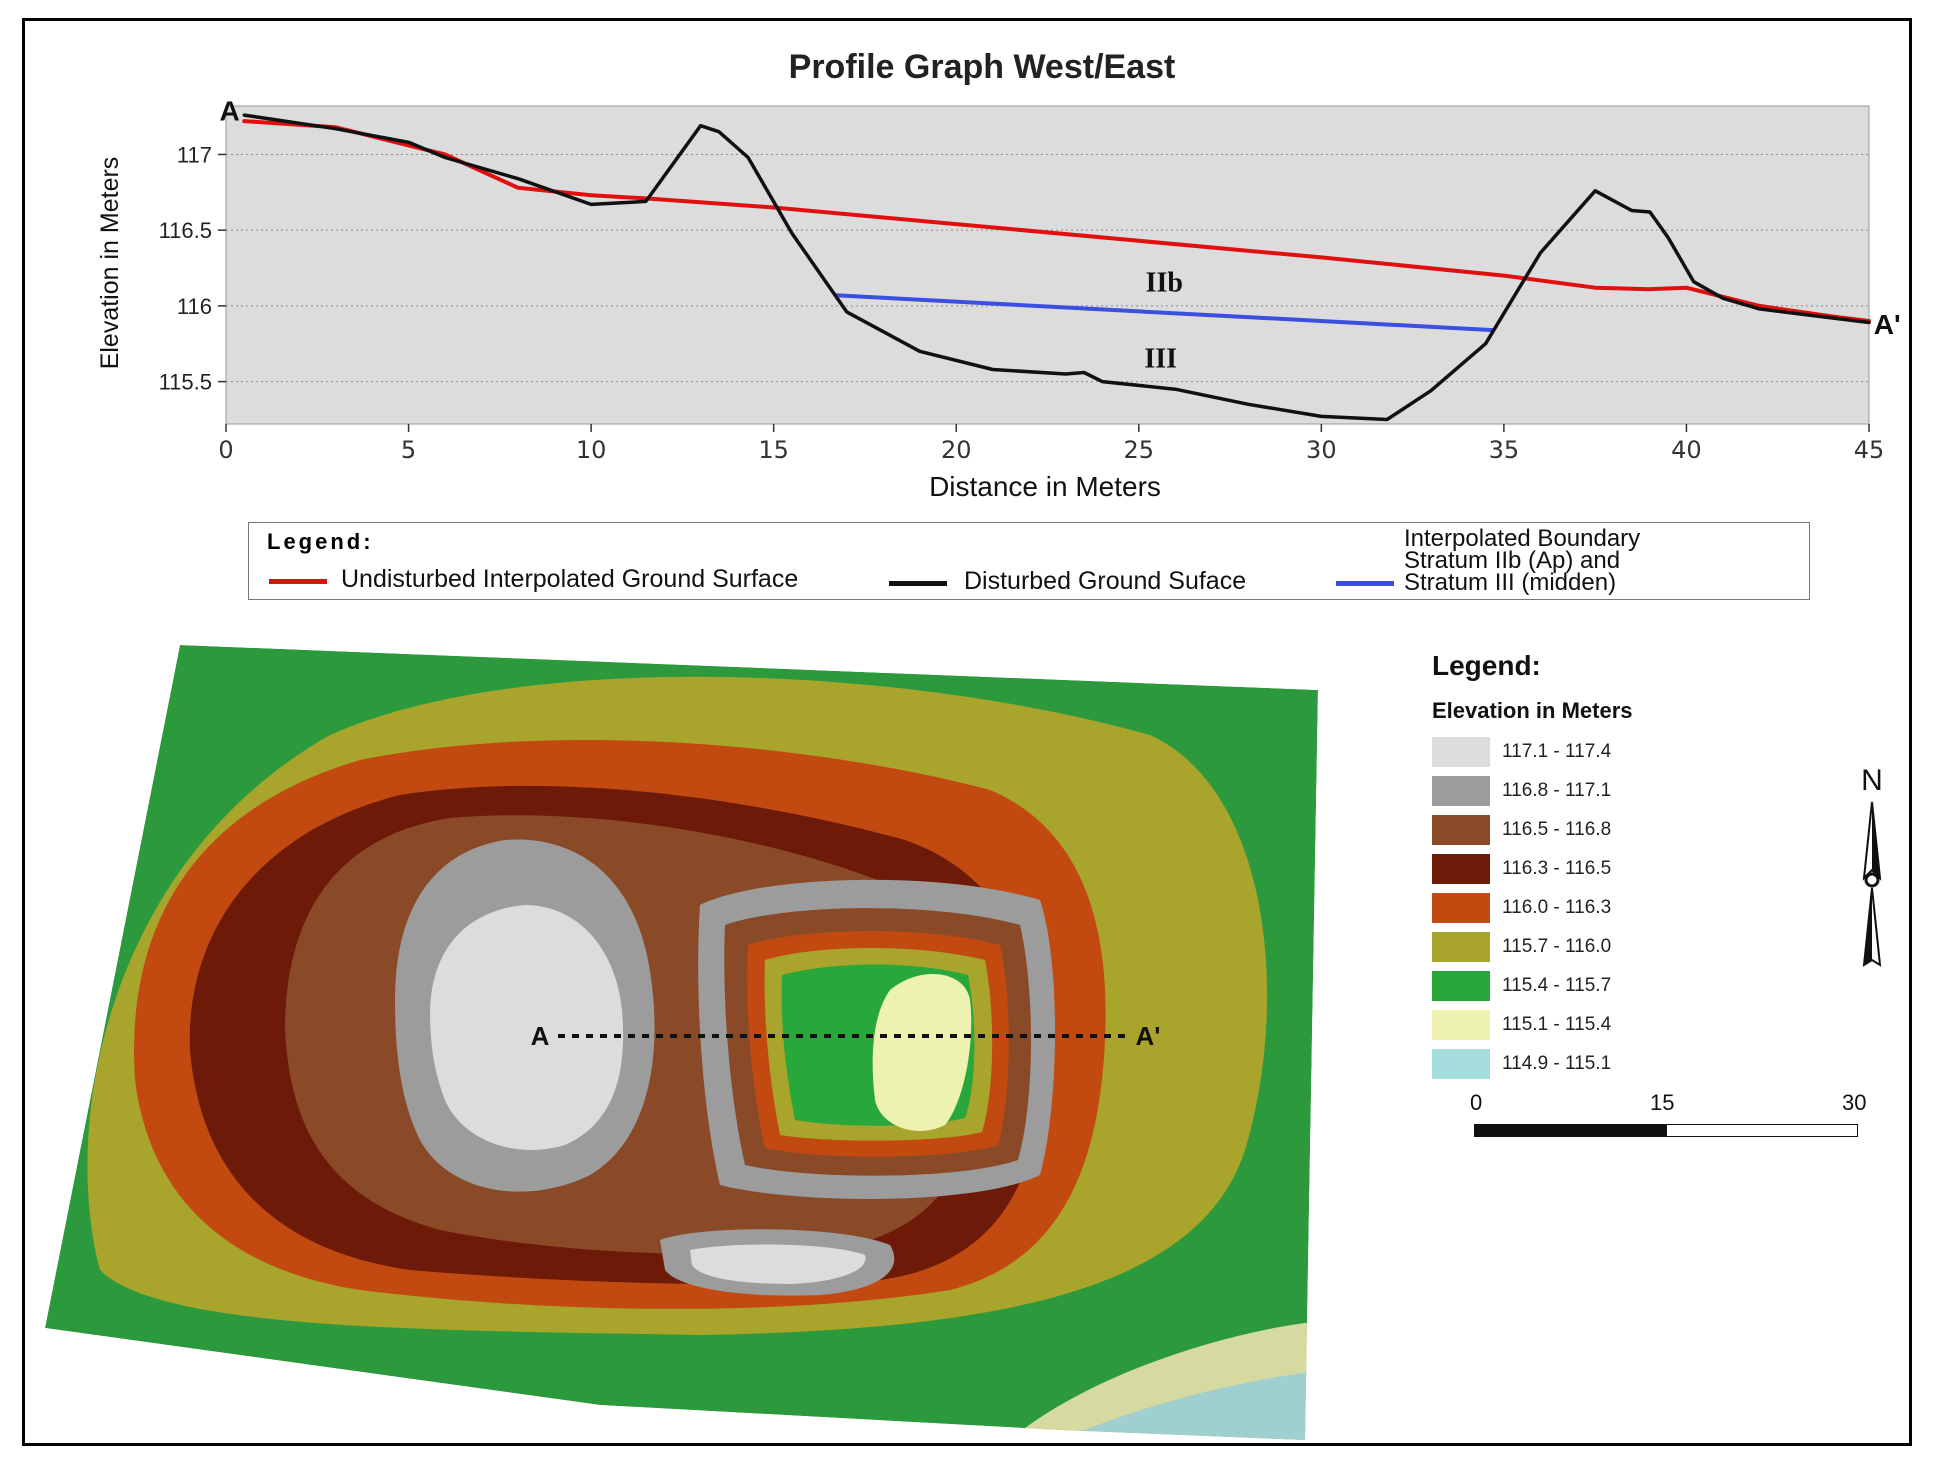 The width and height of the screenshot is (1937, 1463). What do you see at coordinates (1365, 583) in the screenshot?
I see `legend-line-boundary` at bounding box center [1365, 583].